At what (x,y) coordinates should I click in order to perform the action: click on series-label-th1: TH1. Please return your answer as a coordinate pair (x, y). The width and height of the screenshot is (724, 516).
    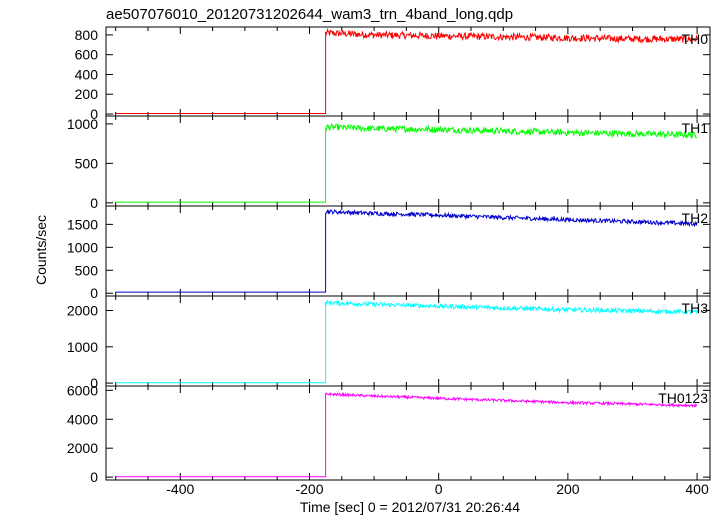
    Looking at the image, I should click on (695, 128).